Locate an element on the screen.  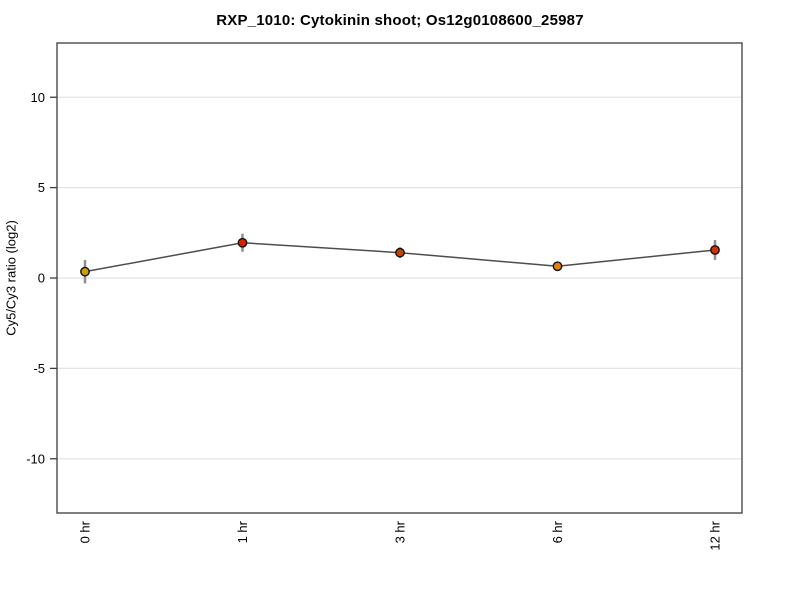
x-tick-label: 1 hr is located at coordinates (242, 531).